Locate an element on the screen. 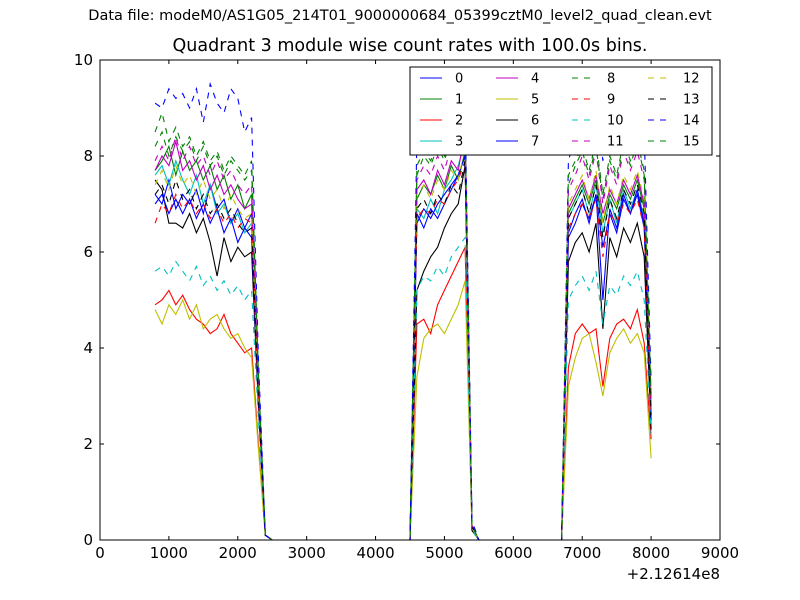  y-tick-label: 10 is located at coordinates (83, 60).